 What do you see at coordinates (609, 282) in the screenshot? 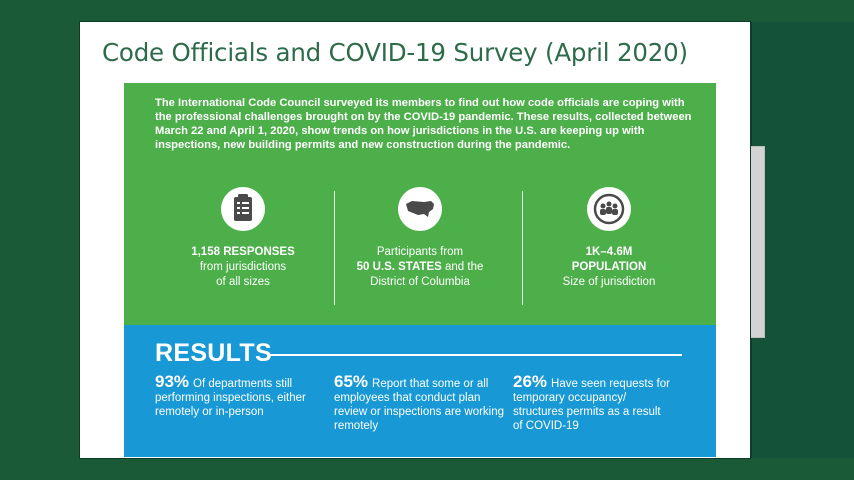
I see `population-line3: Size of jurisdiction` at bounding box center [609, 282].